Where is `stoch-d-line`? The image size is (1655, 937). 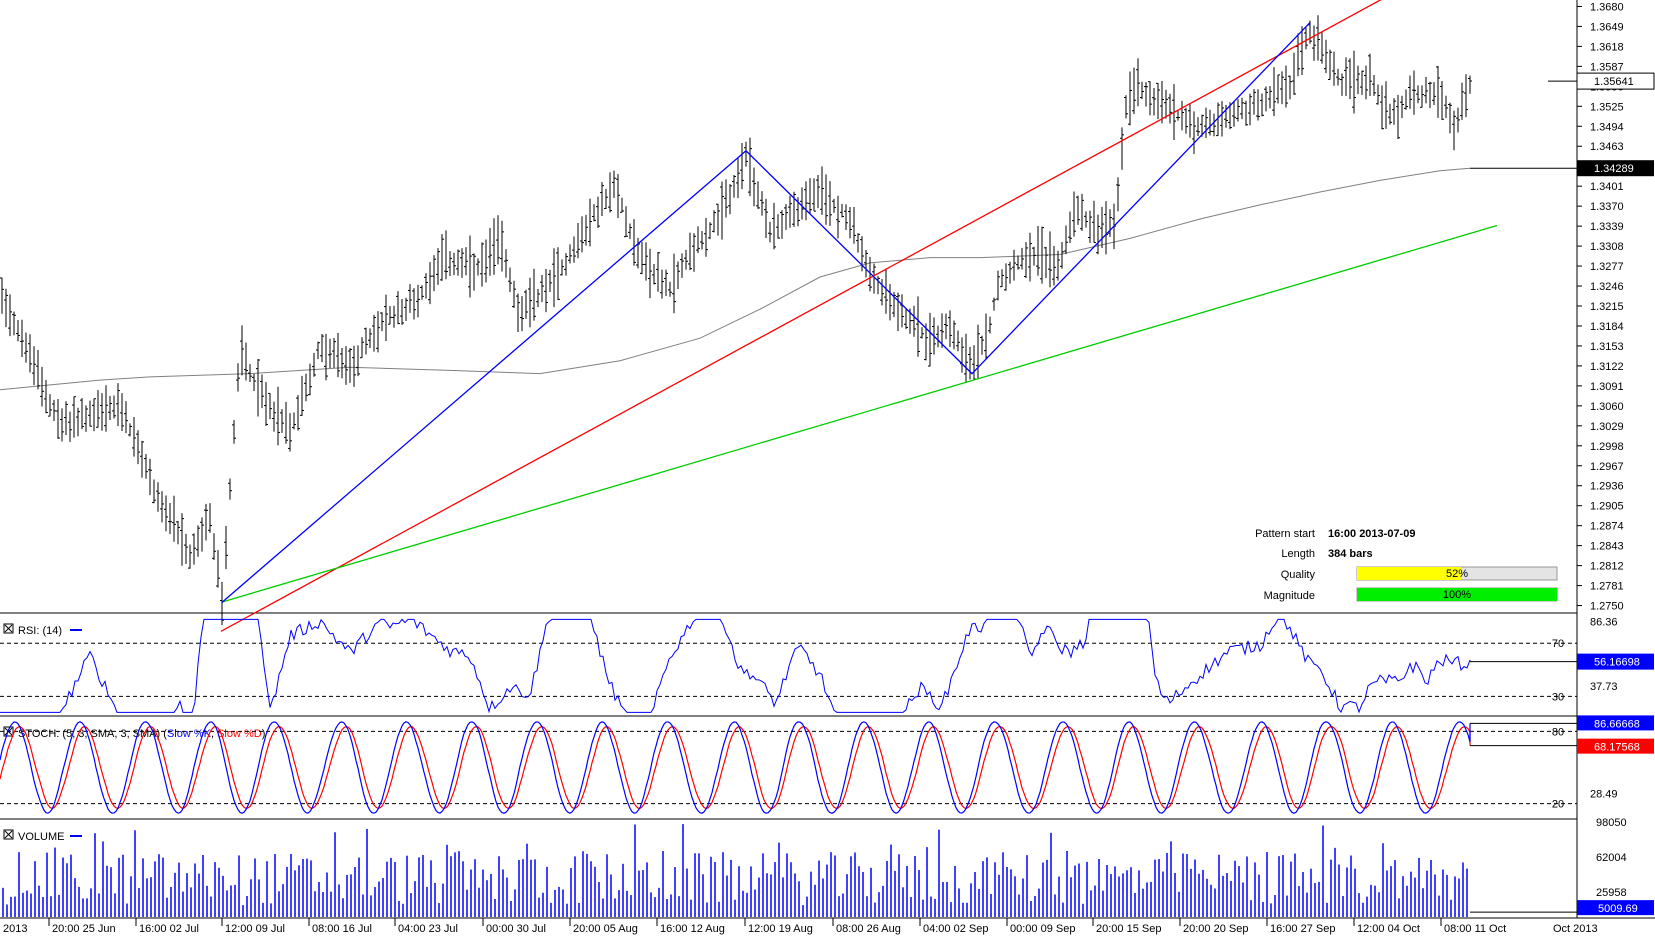
stoch-d-line is located at coordinates (735, 767).